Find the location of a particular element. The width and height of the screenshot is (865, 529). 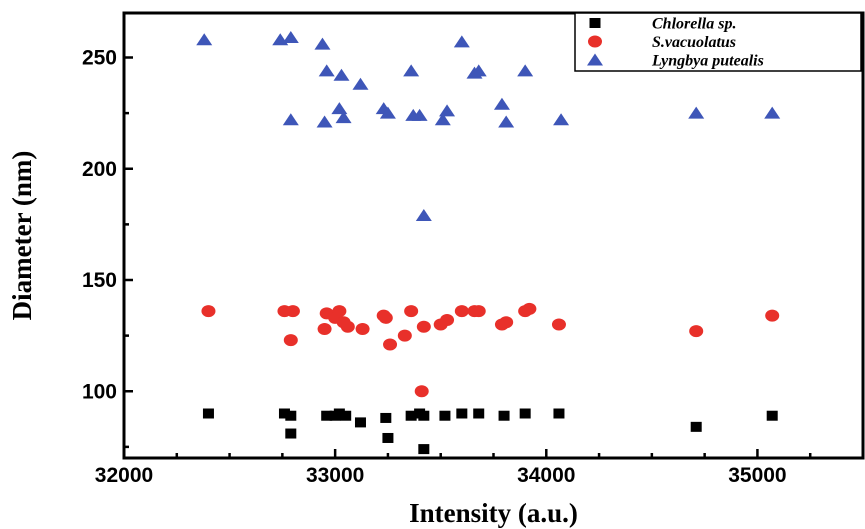

x-tick-label: 33000 is located at coordinates (335, 475).